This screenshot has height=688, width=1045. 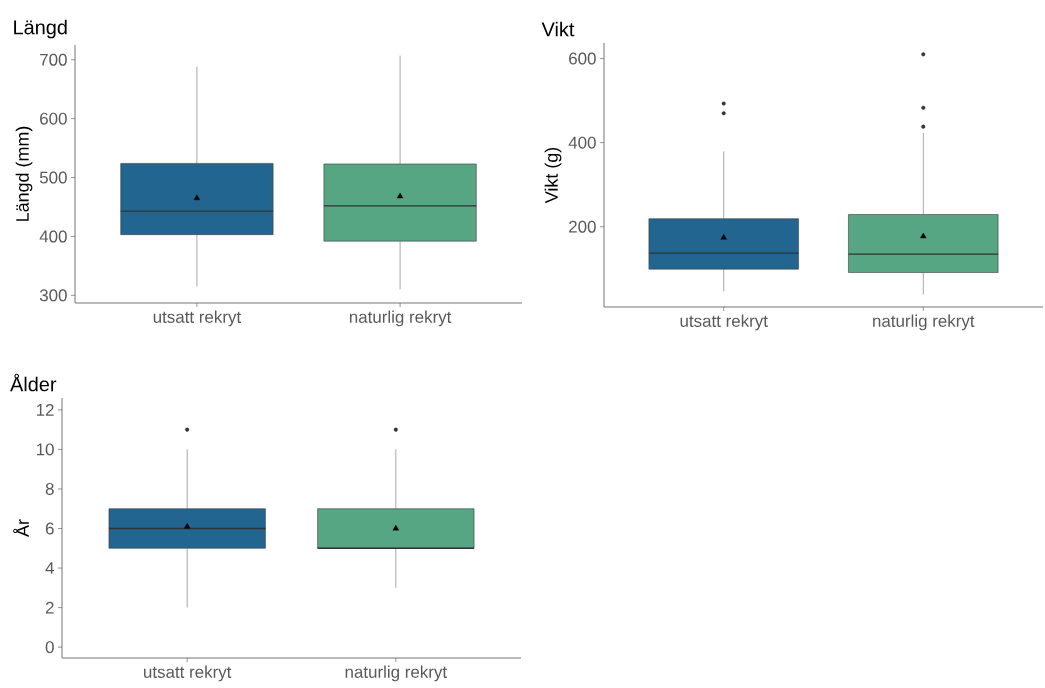 I want to click on chart-title: Vikt, so click(x=558, y=29).